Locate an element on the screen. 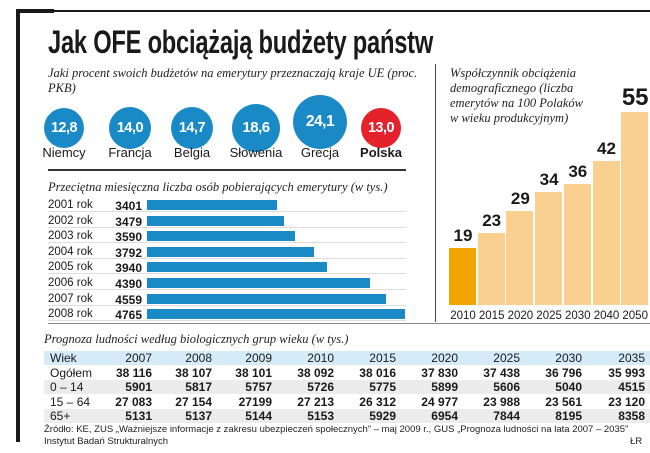 The height and width of the screenshot is (453, 650). table-cell: 5137 is located at coordinates (198, 416).